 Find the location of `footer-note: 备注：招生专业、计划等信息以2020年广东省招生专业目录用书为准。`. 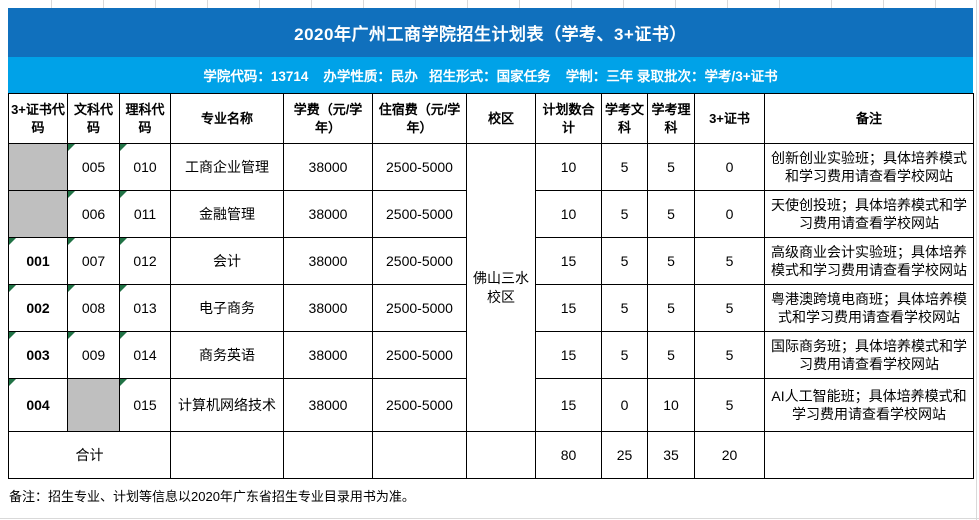

footer-note: 备注：招生专业、计划等信息以2020年广东省招生专业目录用书为准。 is located at coordinates (212, 496).